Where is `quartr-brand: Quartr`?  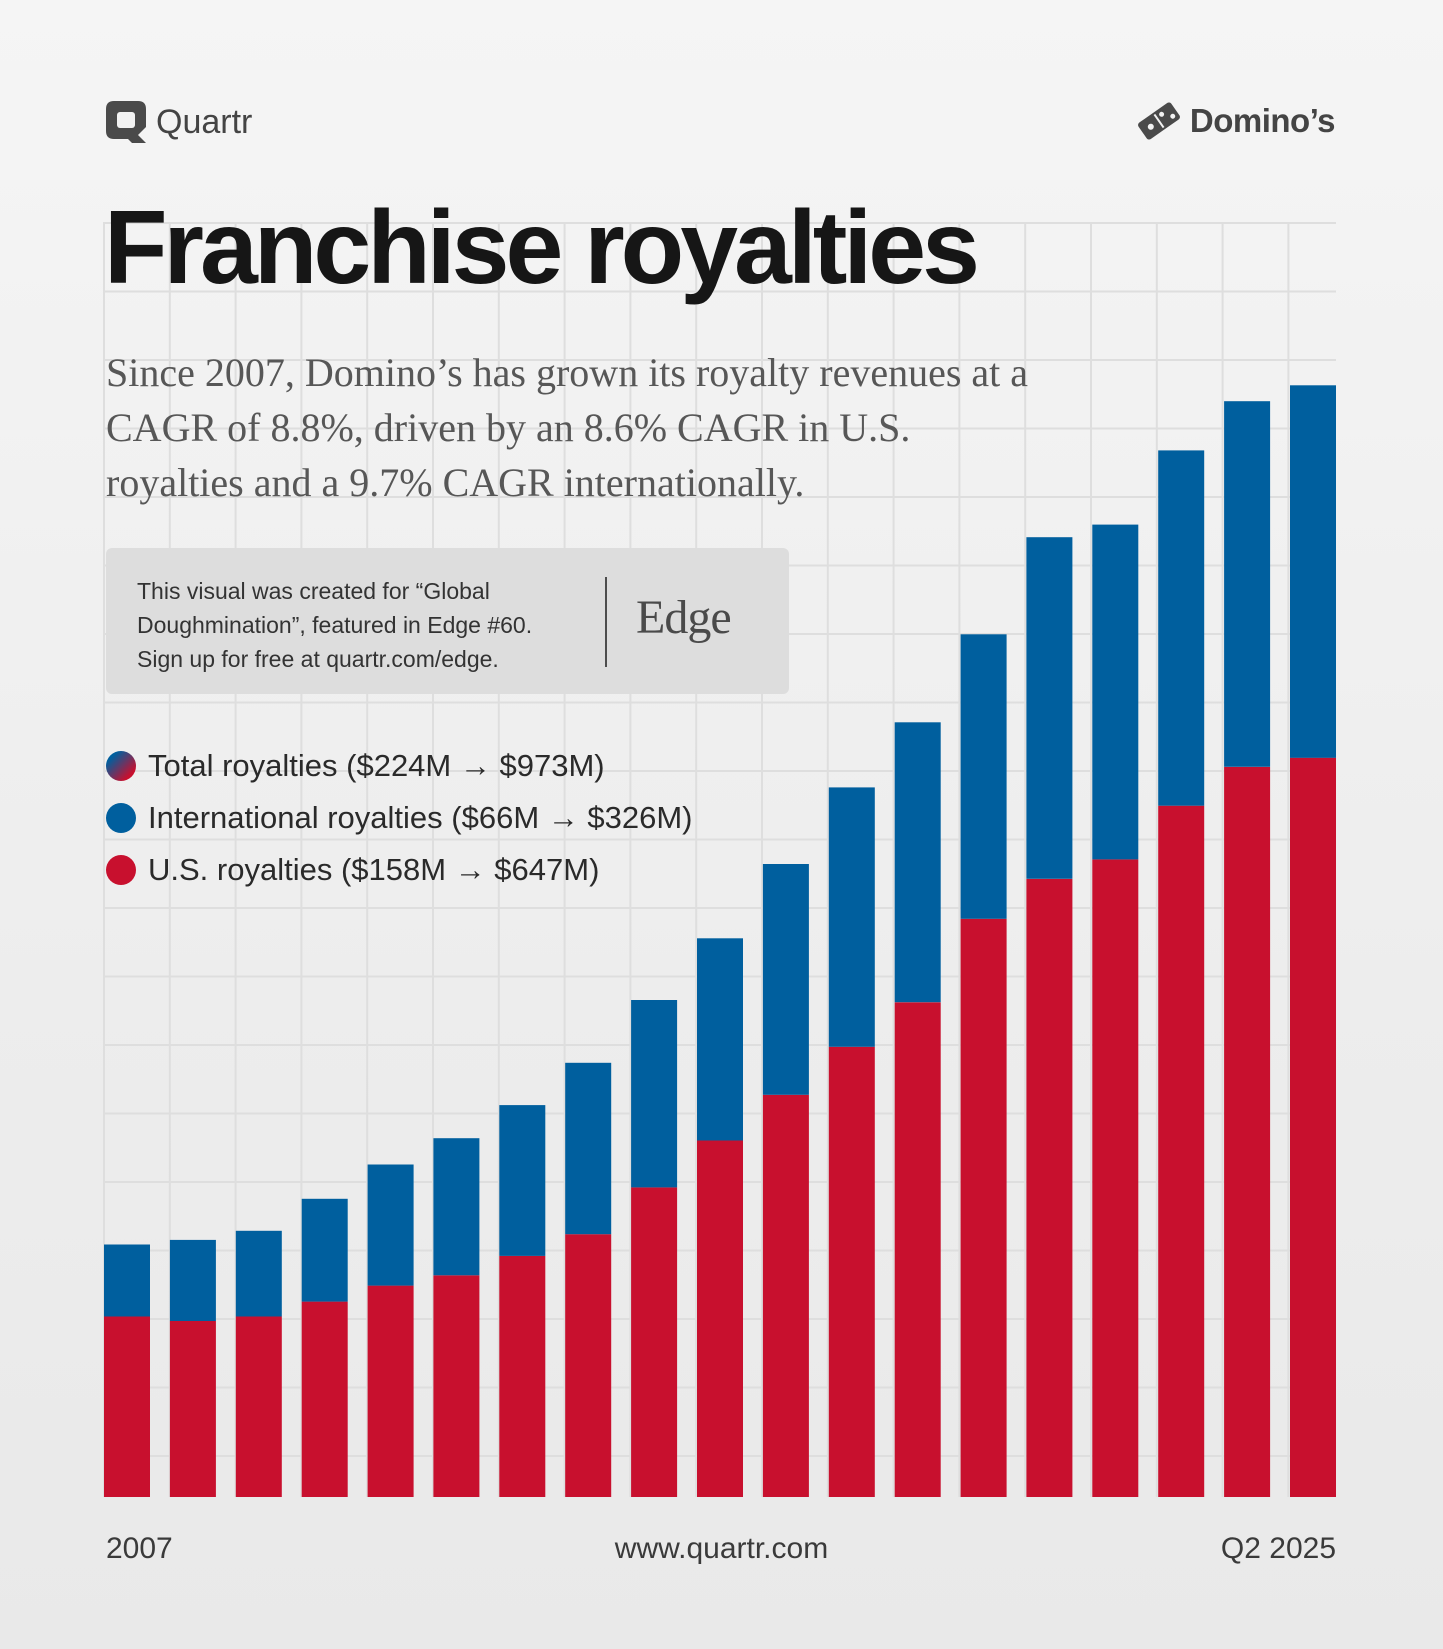 quartr-brand: Quartr is located at coordinates (179, 122).